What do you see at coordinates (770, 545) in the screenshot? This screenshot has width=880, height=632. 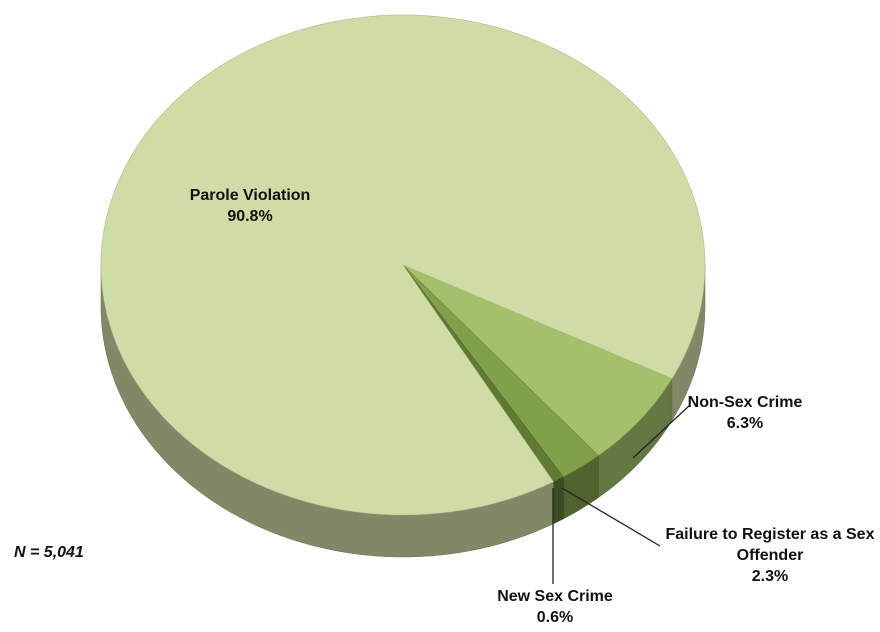 I see `category-label: Failure to Register as a Sex Offender` at bounding box center [770, 545].